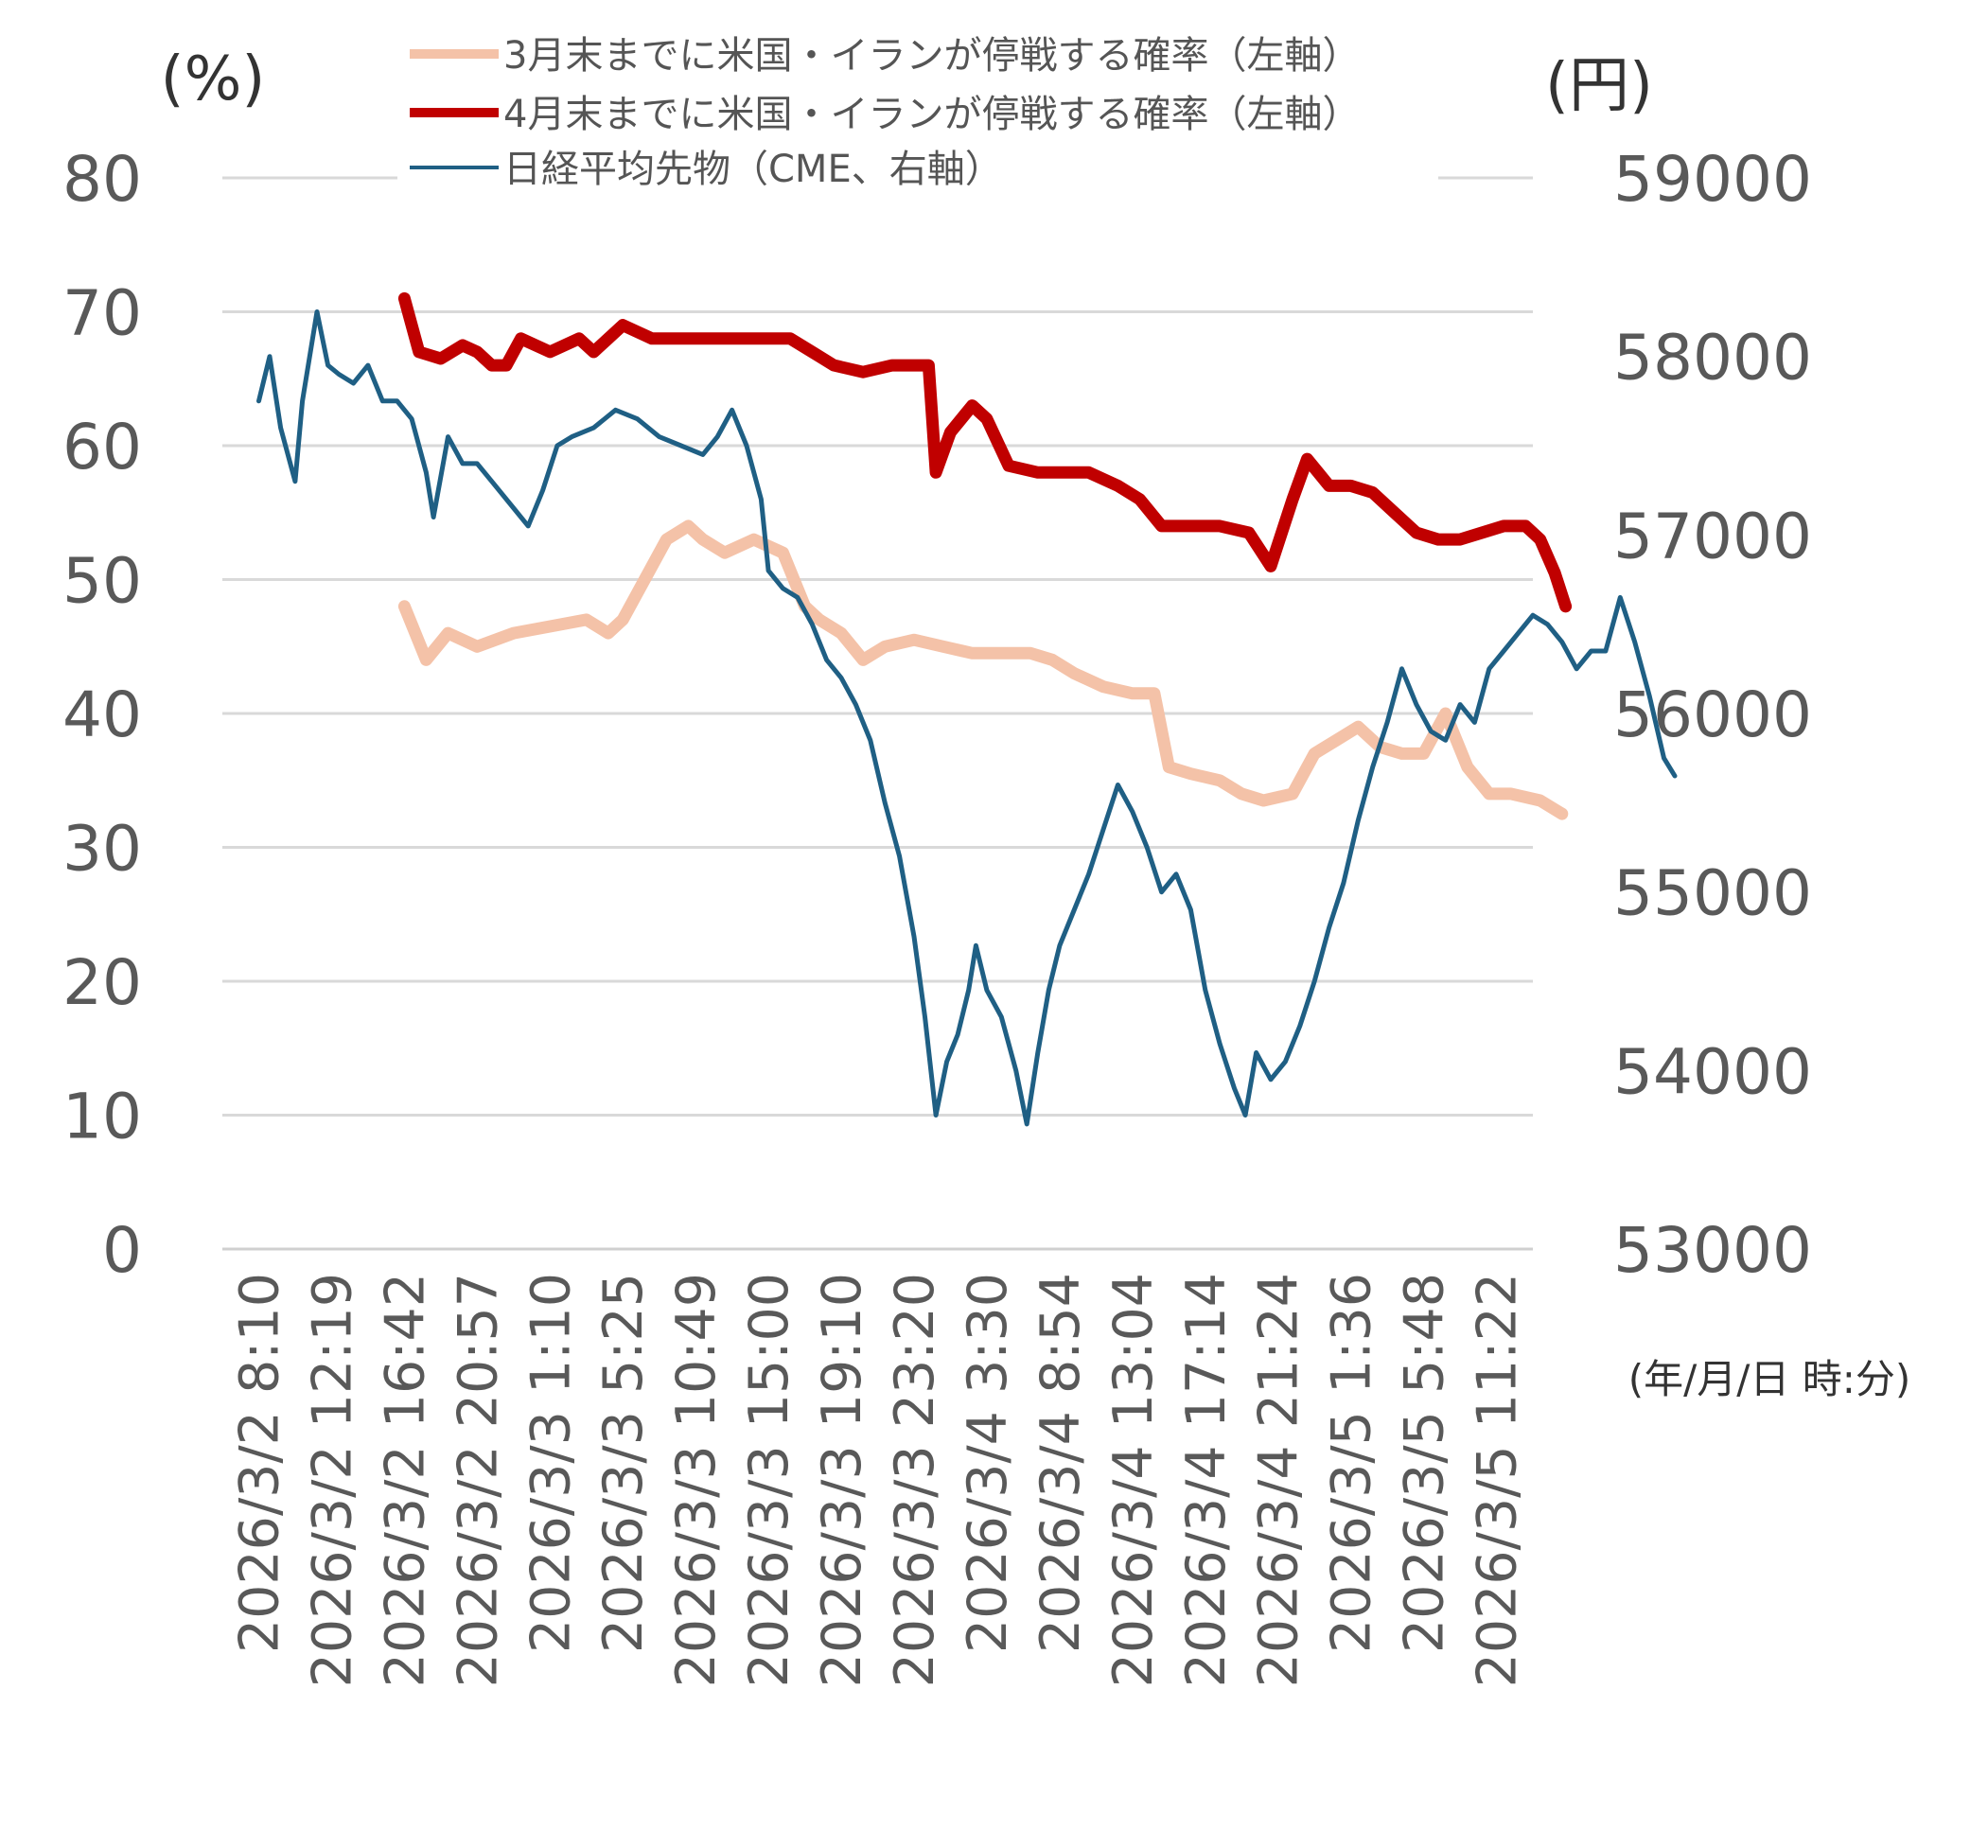  Describe the element at coordinates (405, 1480) in the screenshot. I see `x-tick-label: 2026/3/2 16:42` at that location.